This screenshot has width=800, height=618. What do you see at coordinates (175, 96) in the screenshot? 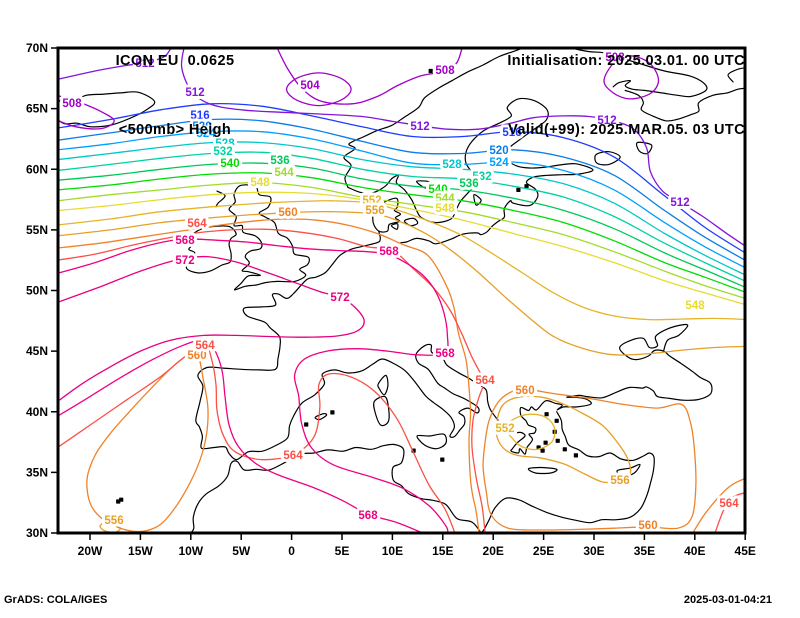
I see `title-block: ICON EU 0.0625 <500mb> Heigh` at bounding box center [175, 96].